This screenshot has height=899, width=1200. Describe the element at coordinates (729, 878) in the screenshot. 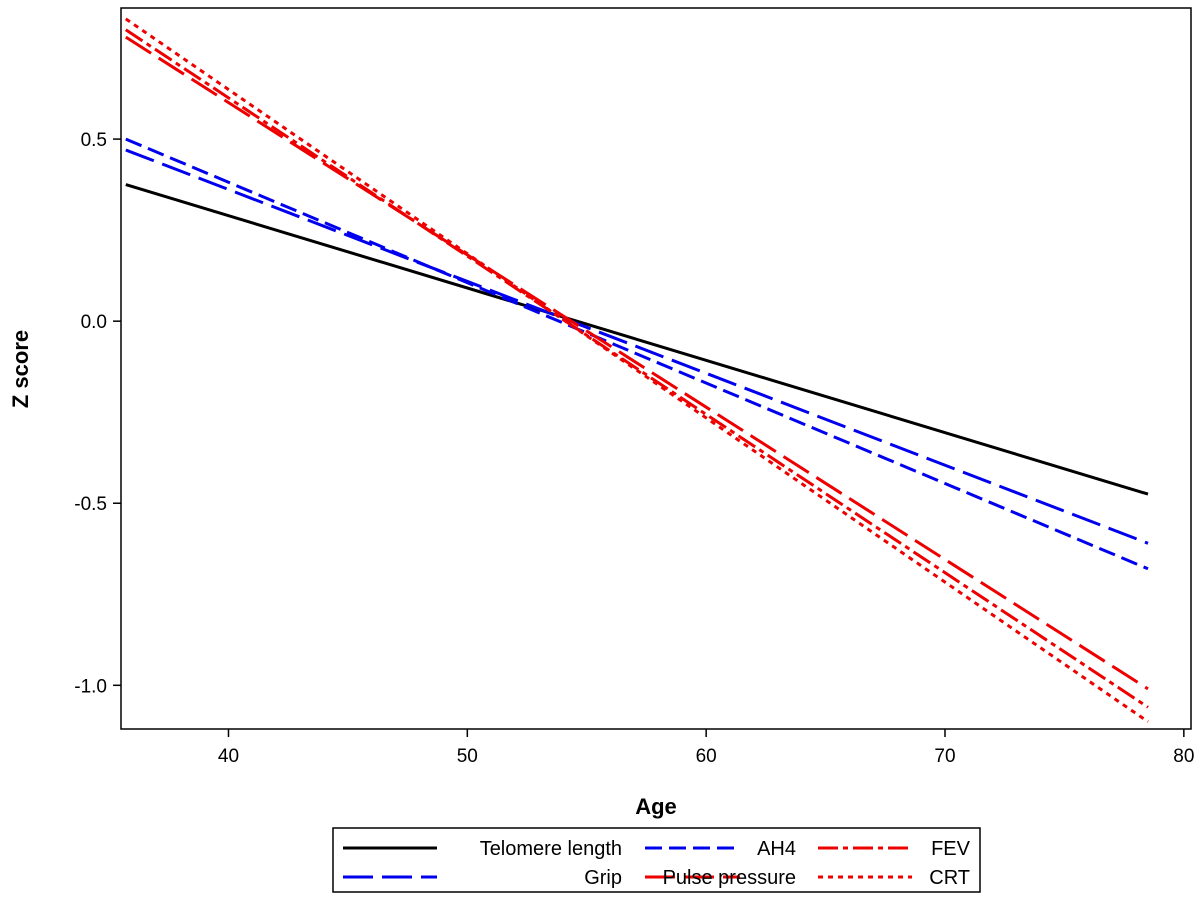

I see `legend-label-pulse-pressure: Pulse pressure` at that location.